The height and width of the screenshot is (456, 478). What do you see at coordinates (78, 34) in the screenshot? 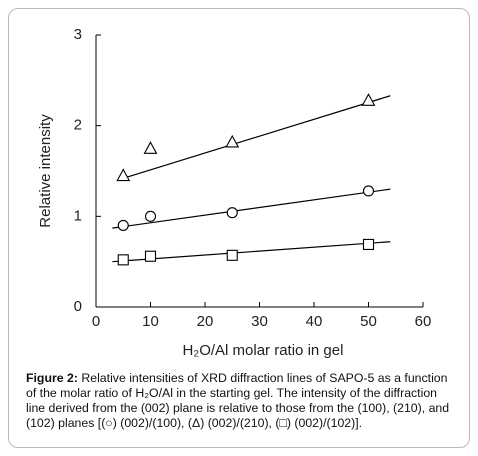
I see `y-tick-label: 3` at bounding box center [78, 34].